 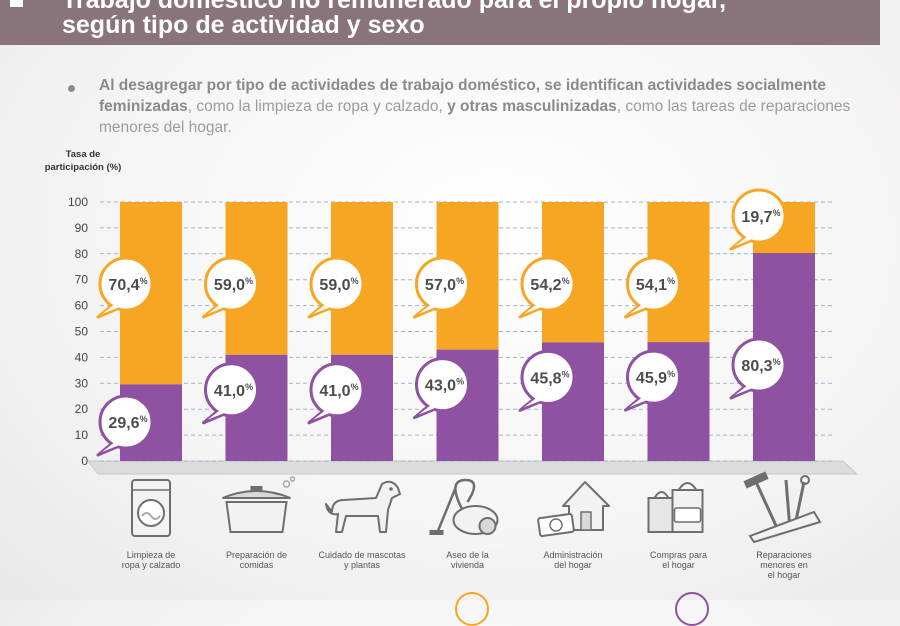 What do you see at coordinates (784, 555) in the screenshot?
I see `category-label-line: Reparaciones` at bounding box center [784, 555].